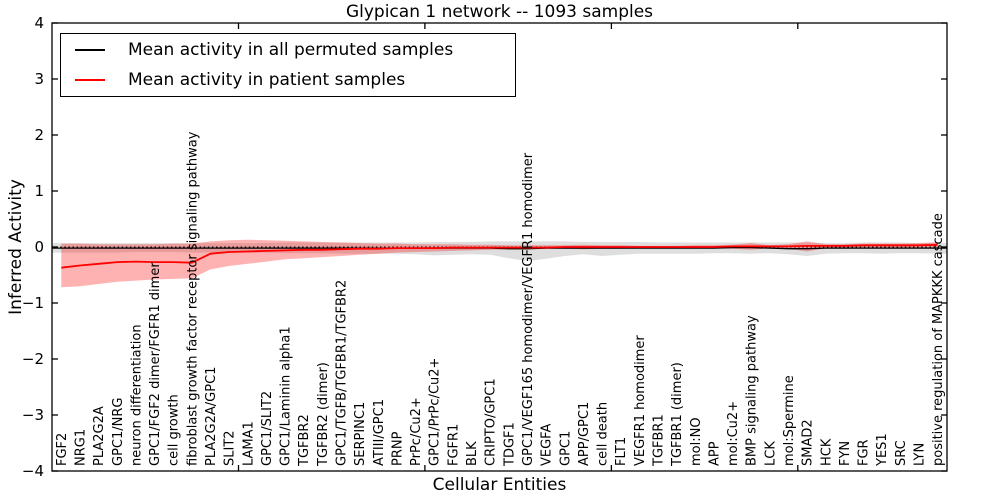  I want to click on x-category-label: FLT1, so click(621, 451).